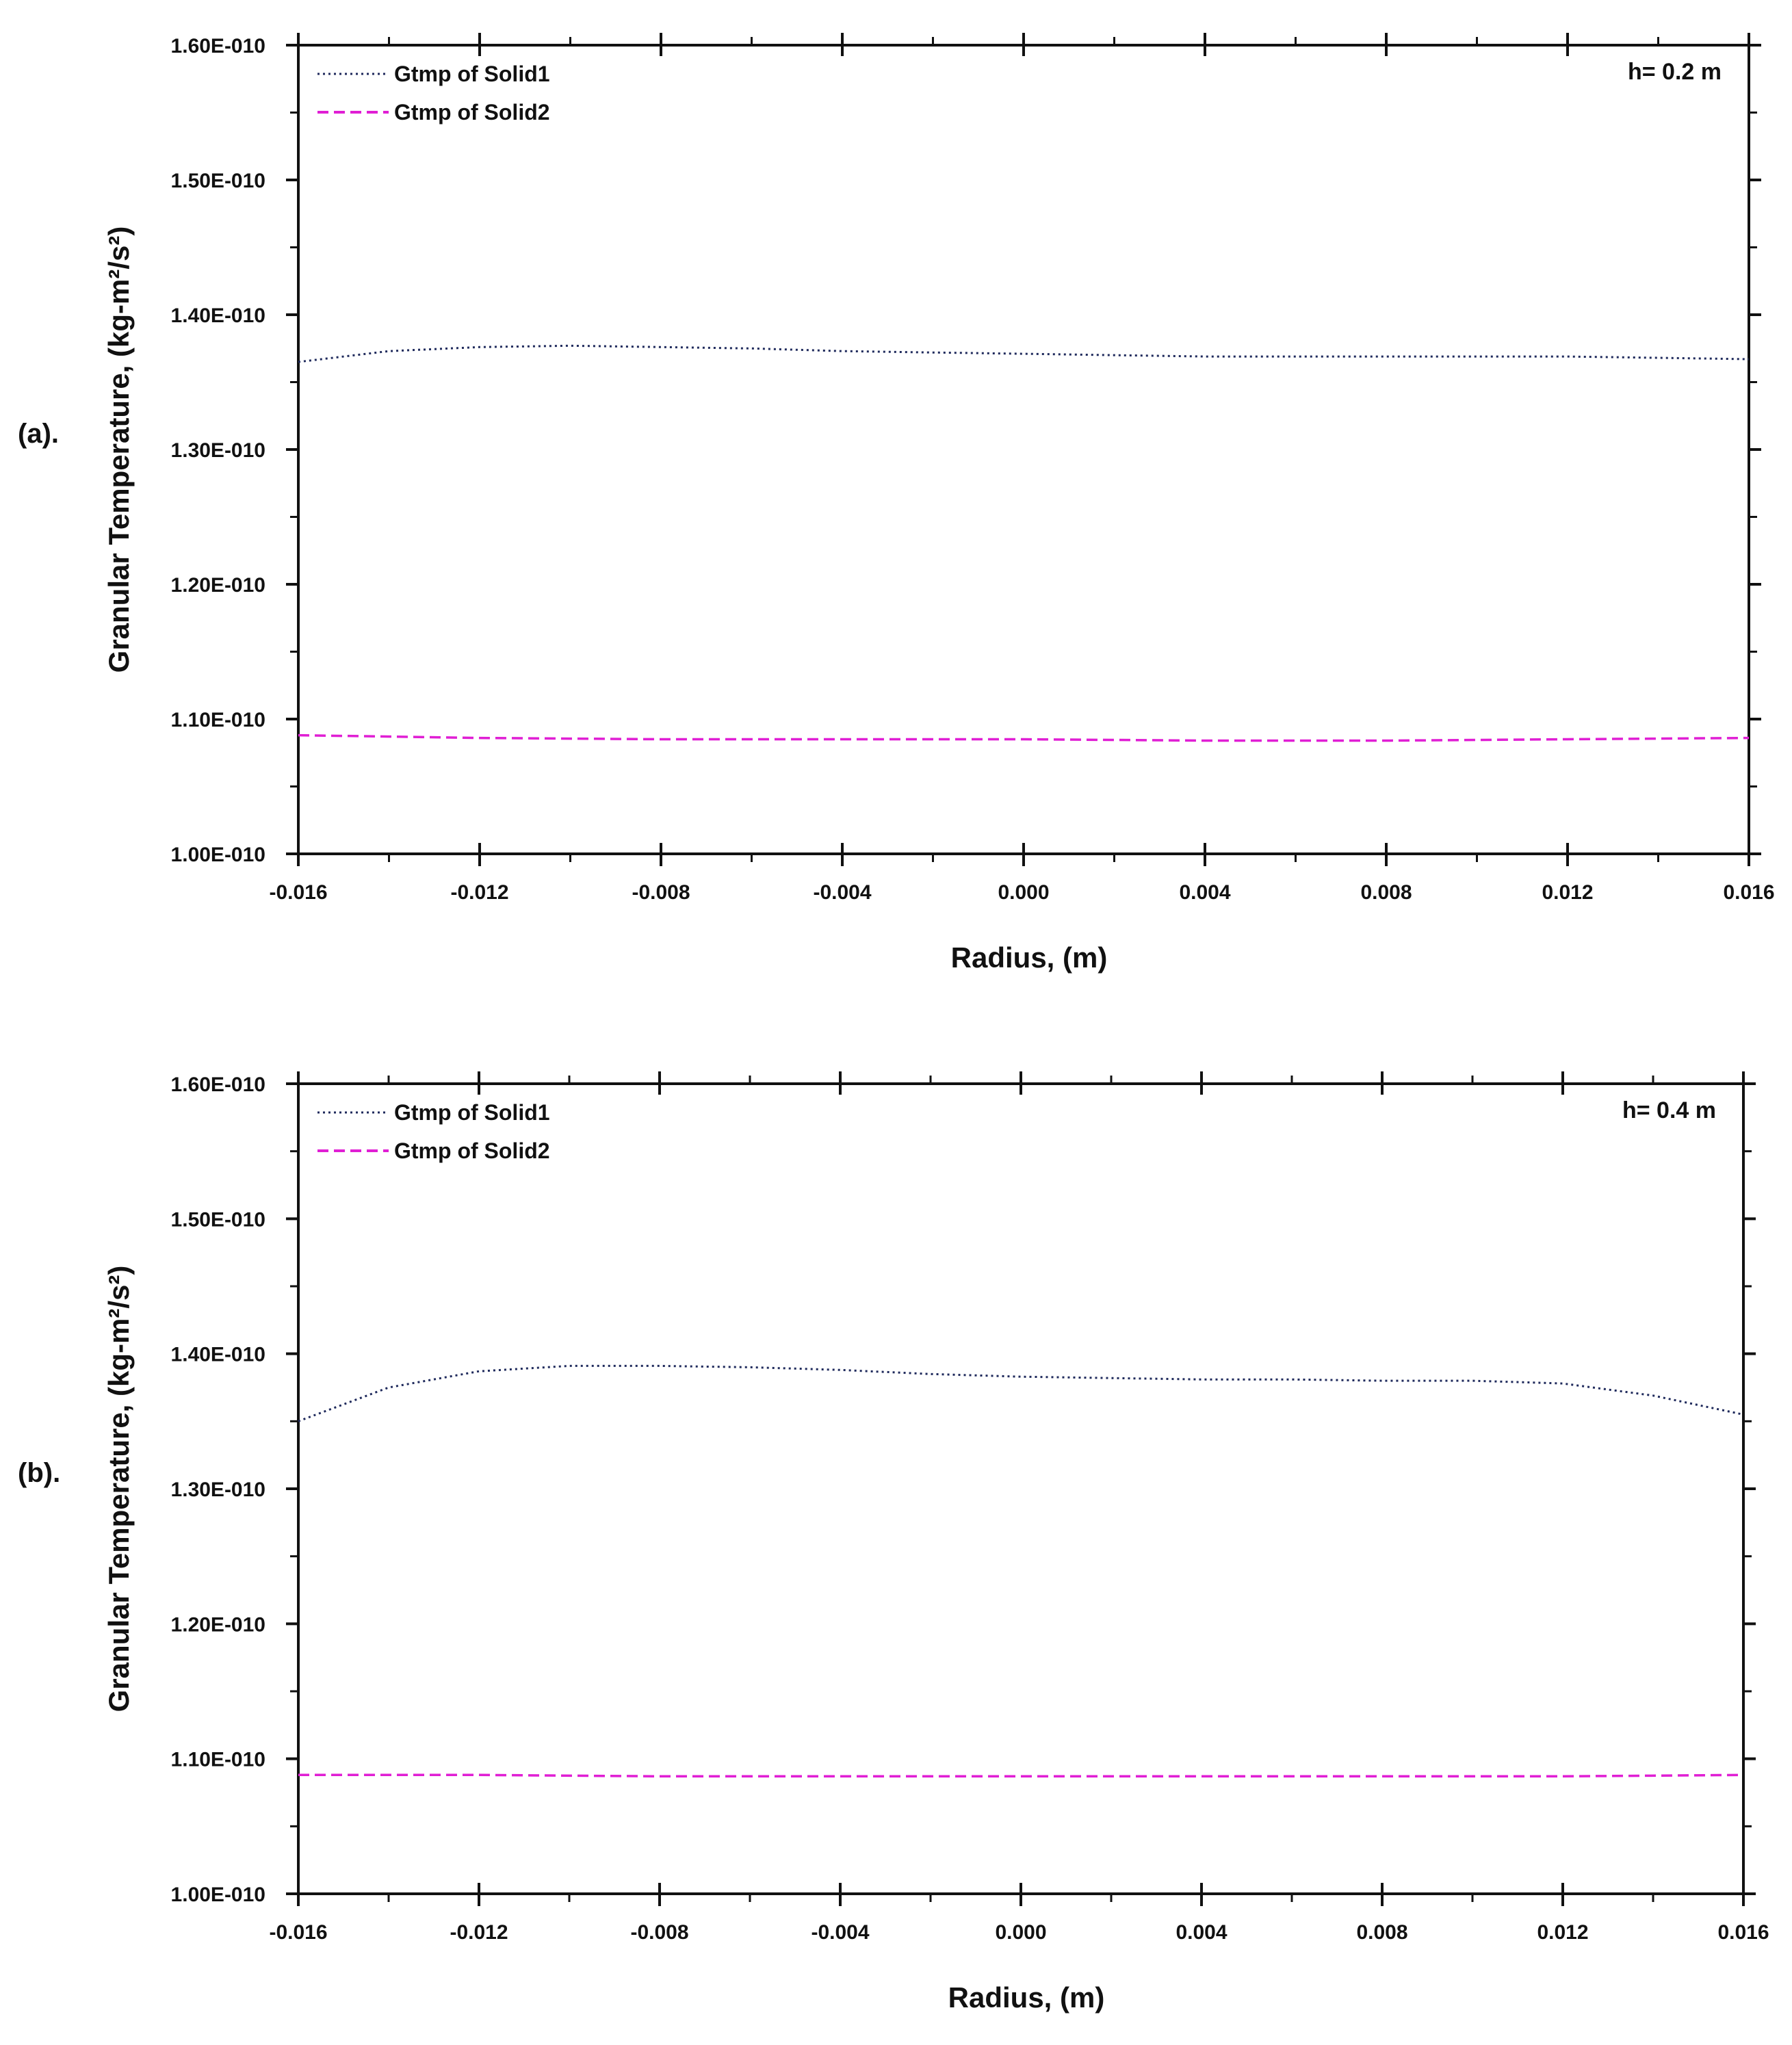  What do you see at coordinates (1675, 72) in the screenshot?
I see `height-annotation: h= 0.2 m` at bounding box center [1675, 72].